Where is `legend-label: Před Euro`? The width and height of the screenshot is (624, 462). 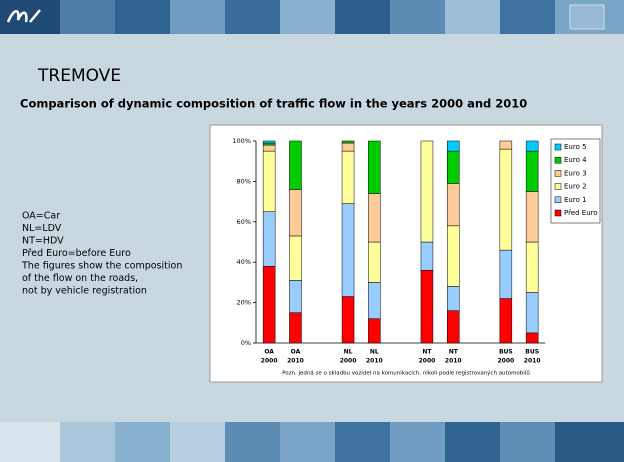 legend-label: Před Euro is located at coordinates (581, 213).